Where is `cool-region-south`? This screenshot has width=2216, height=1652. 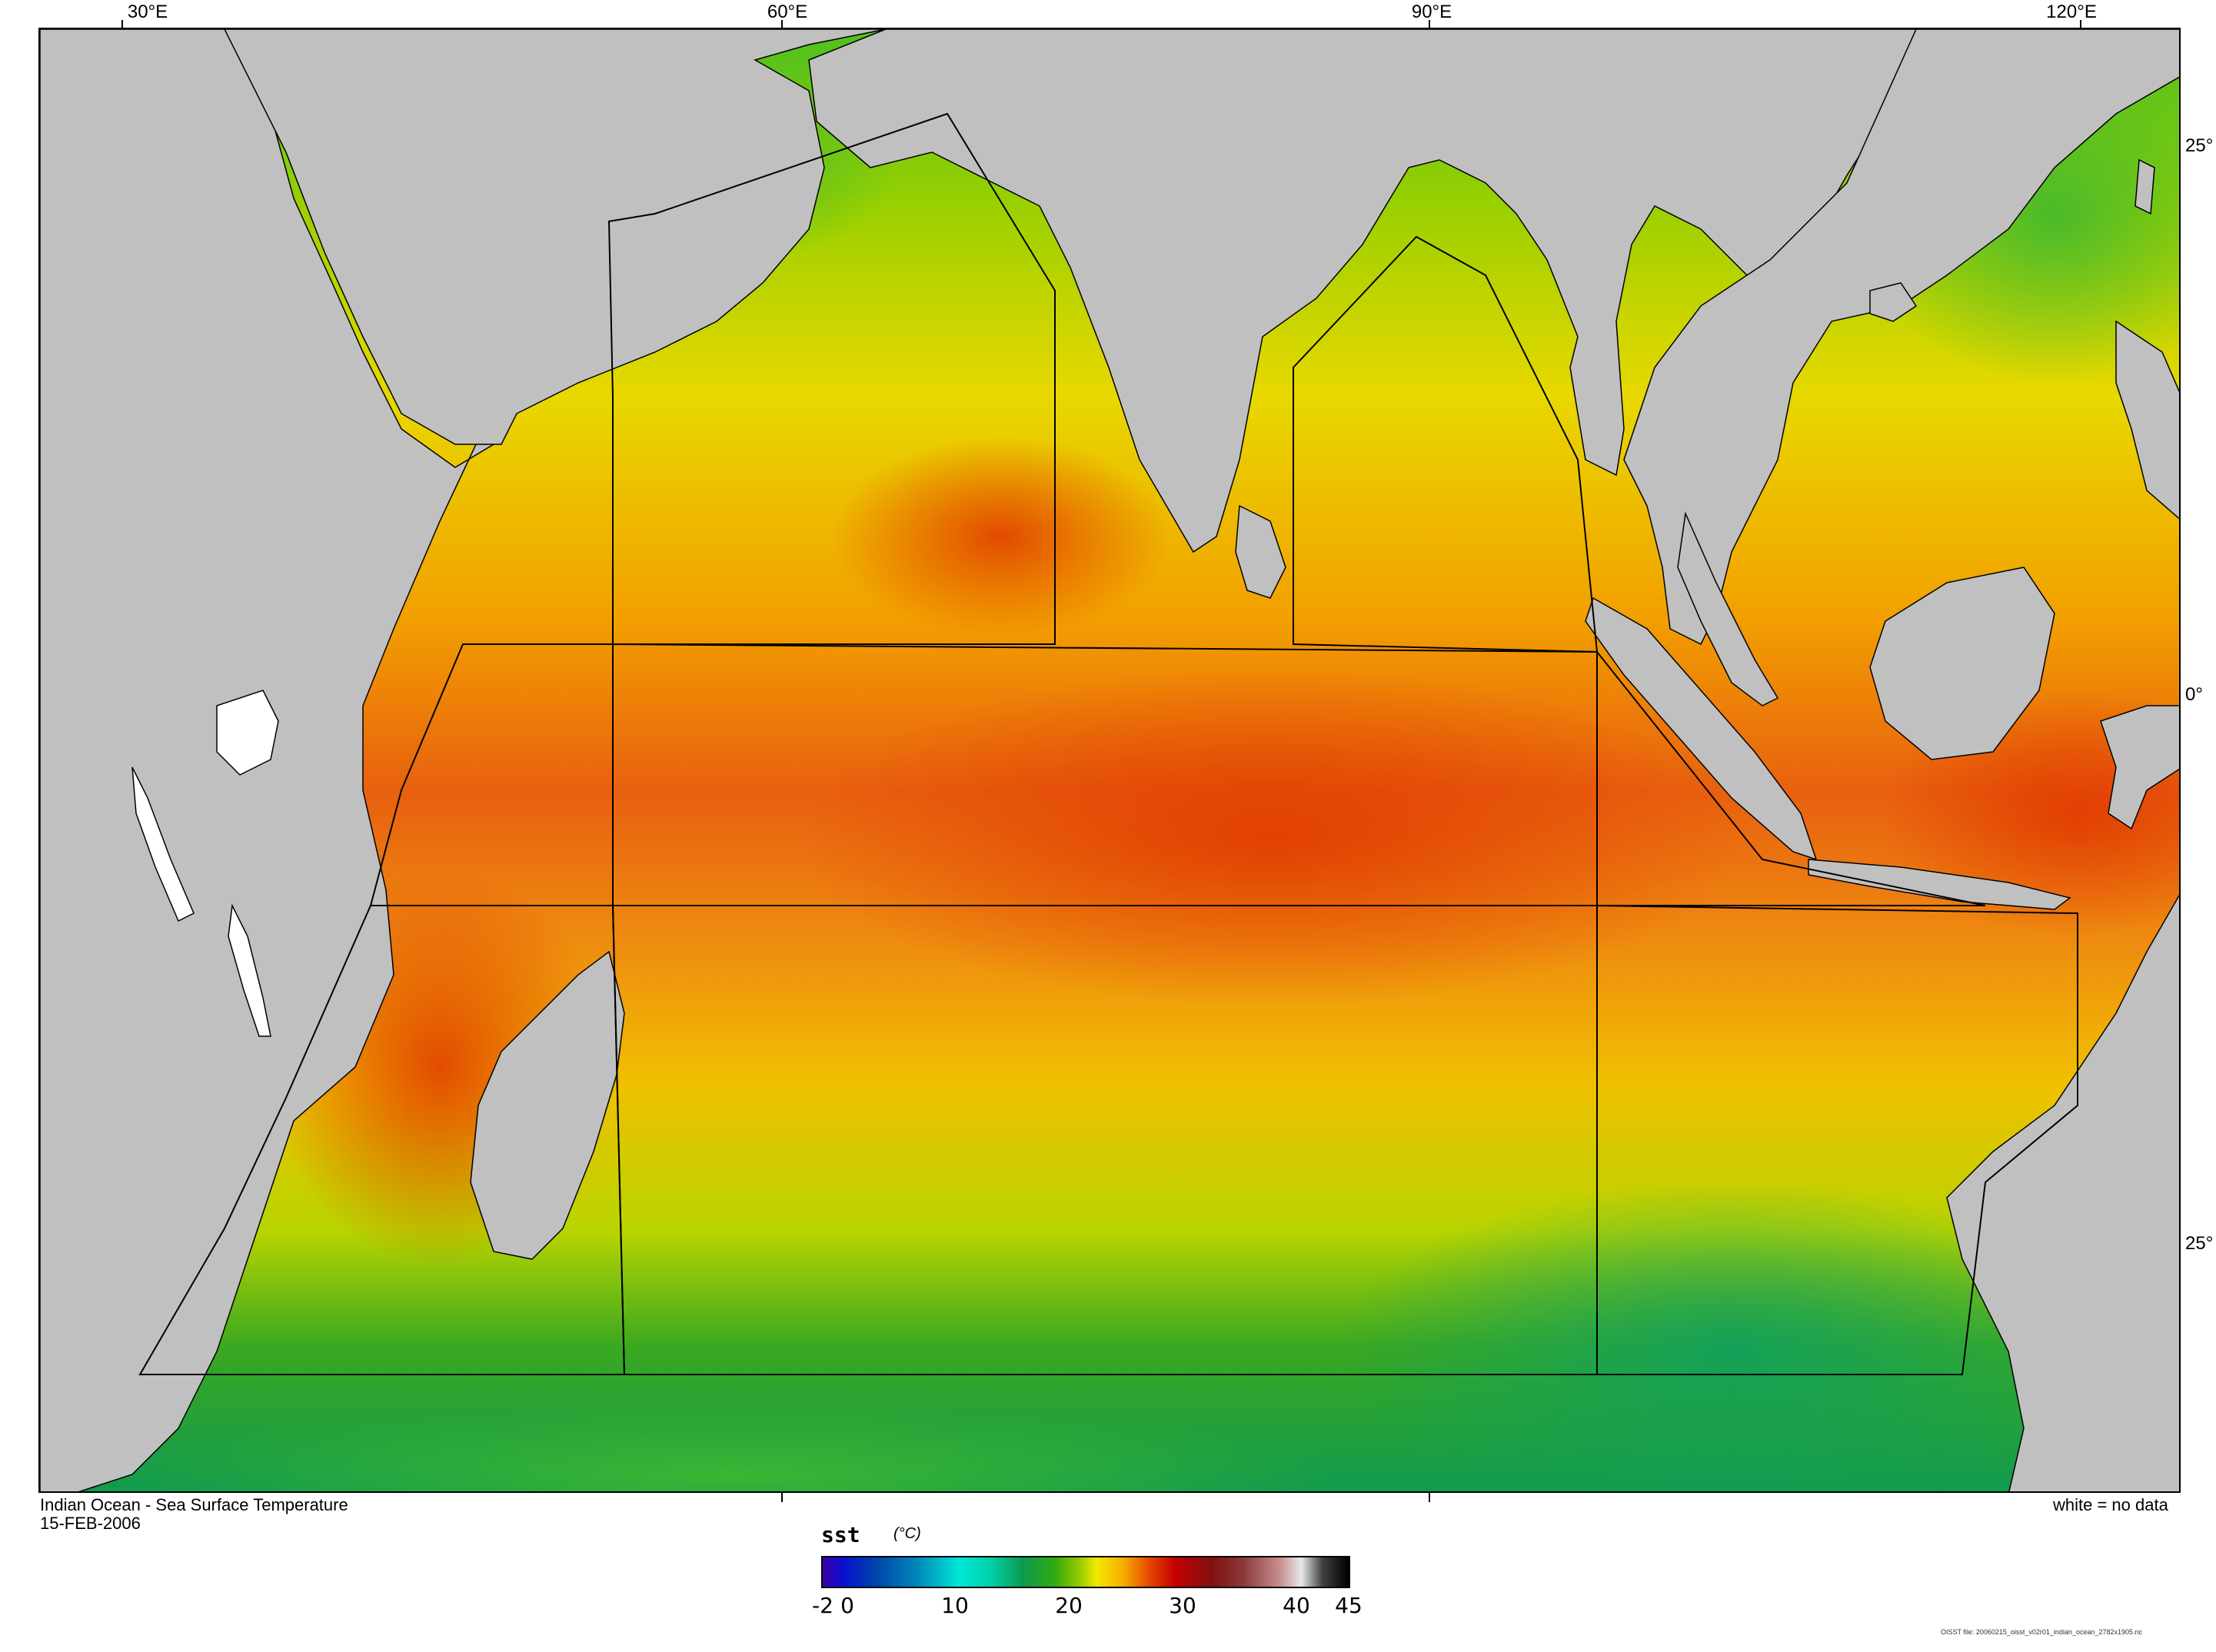
cool-region-south is located at coordinates (732, 1448).